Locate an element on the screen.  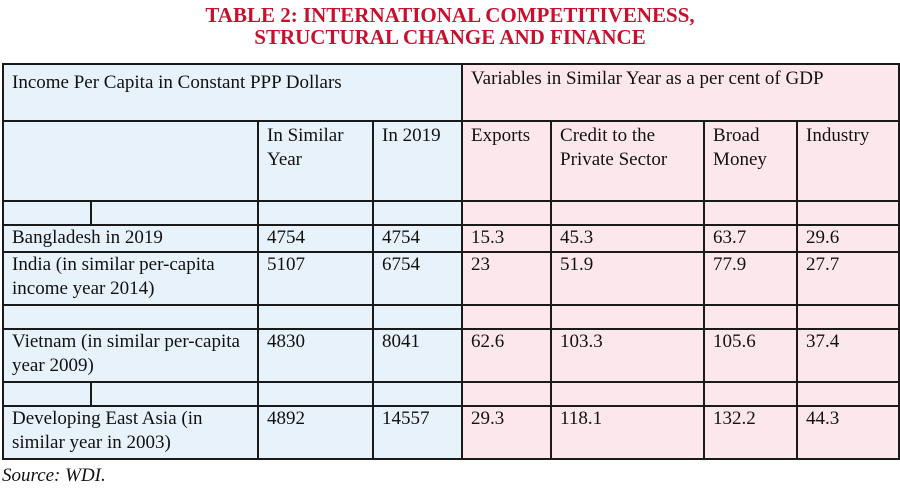
source-note: Source: WDI. is located at coordinates (54, 475).